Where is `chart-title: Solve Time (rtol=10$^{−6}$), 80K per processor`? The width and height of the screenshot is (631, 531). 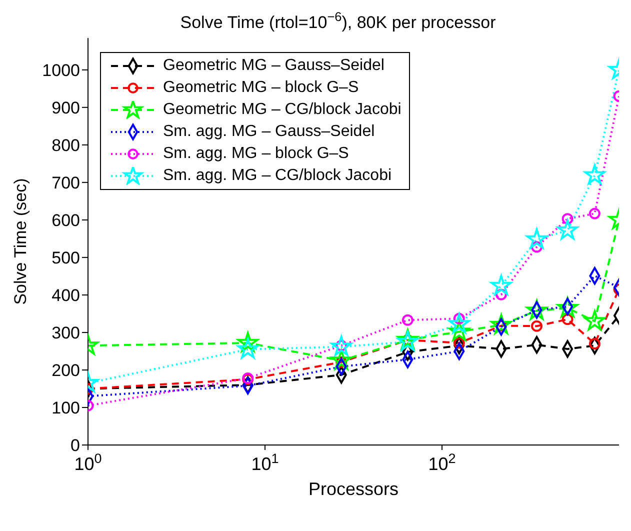 chart-title: Solve Time (rtol=10$^{−6}$), 80K per processor is located at coordinates (338, 20).